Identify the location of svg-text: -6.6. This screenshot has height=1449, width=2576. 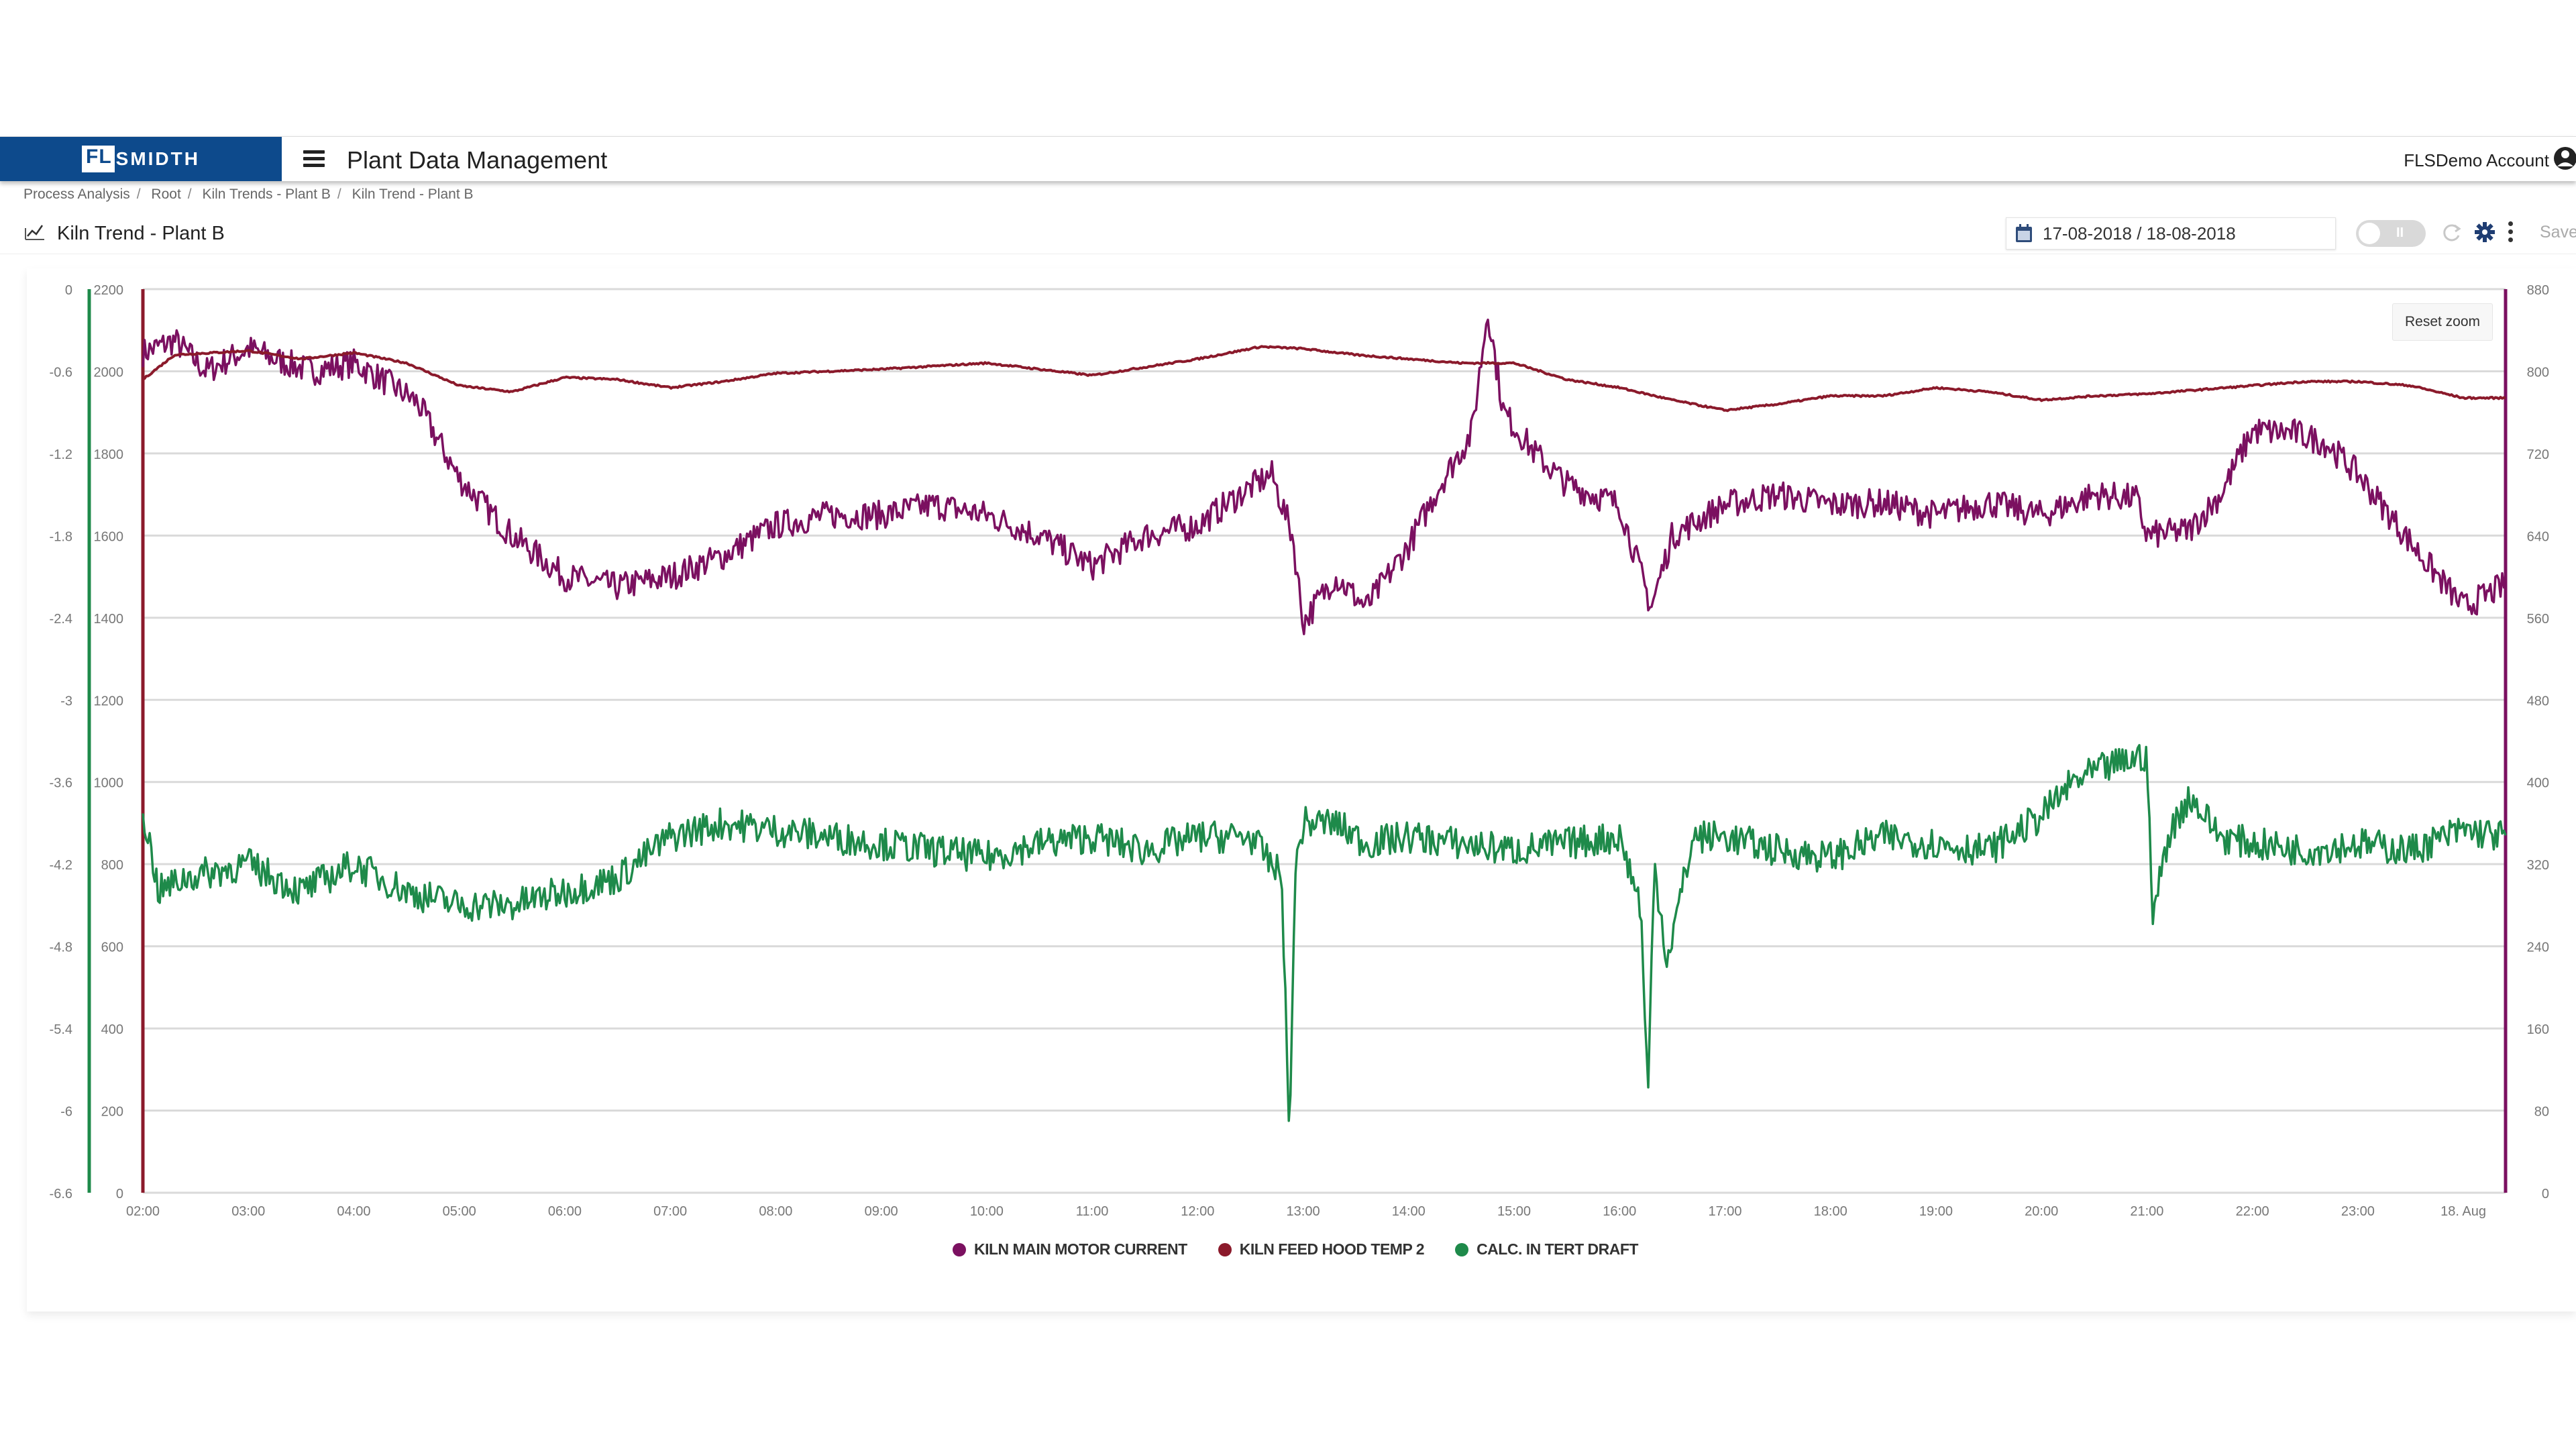
(61, 1194).